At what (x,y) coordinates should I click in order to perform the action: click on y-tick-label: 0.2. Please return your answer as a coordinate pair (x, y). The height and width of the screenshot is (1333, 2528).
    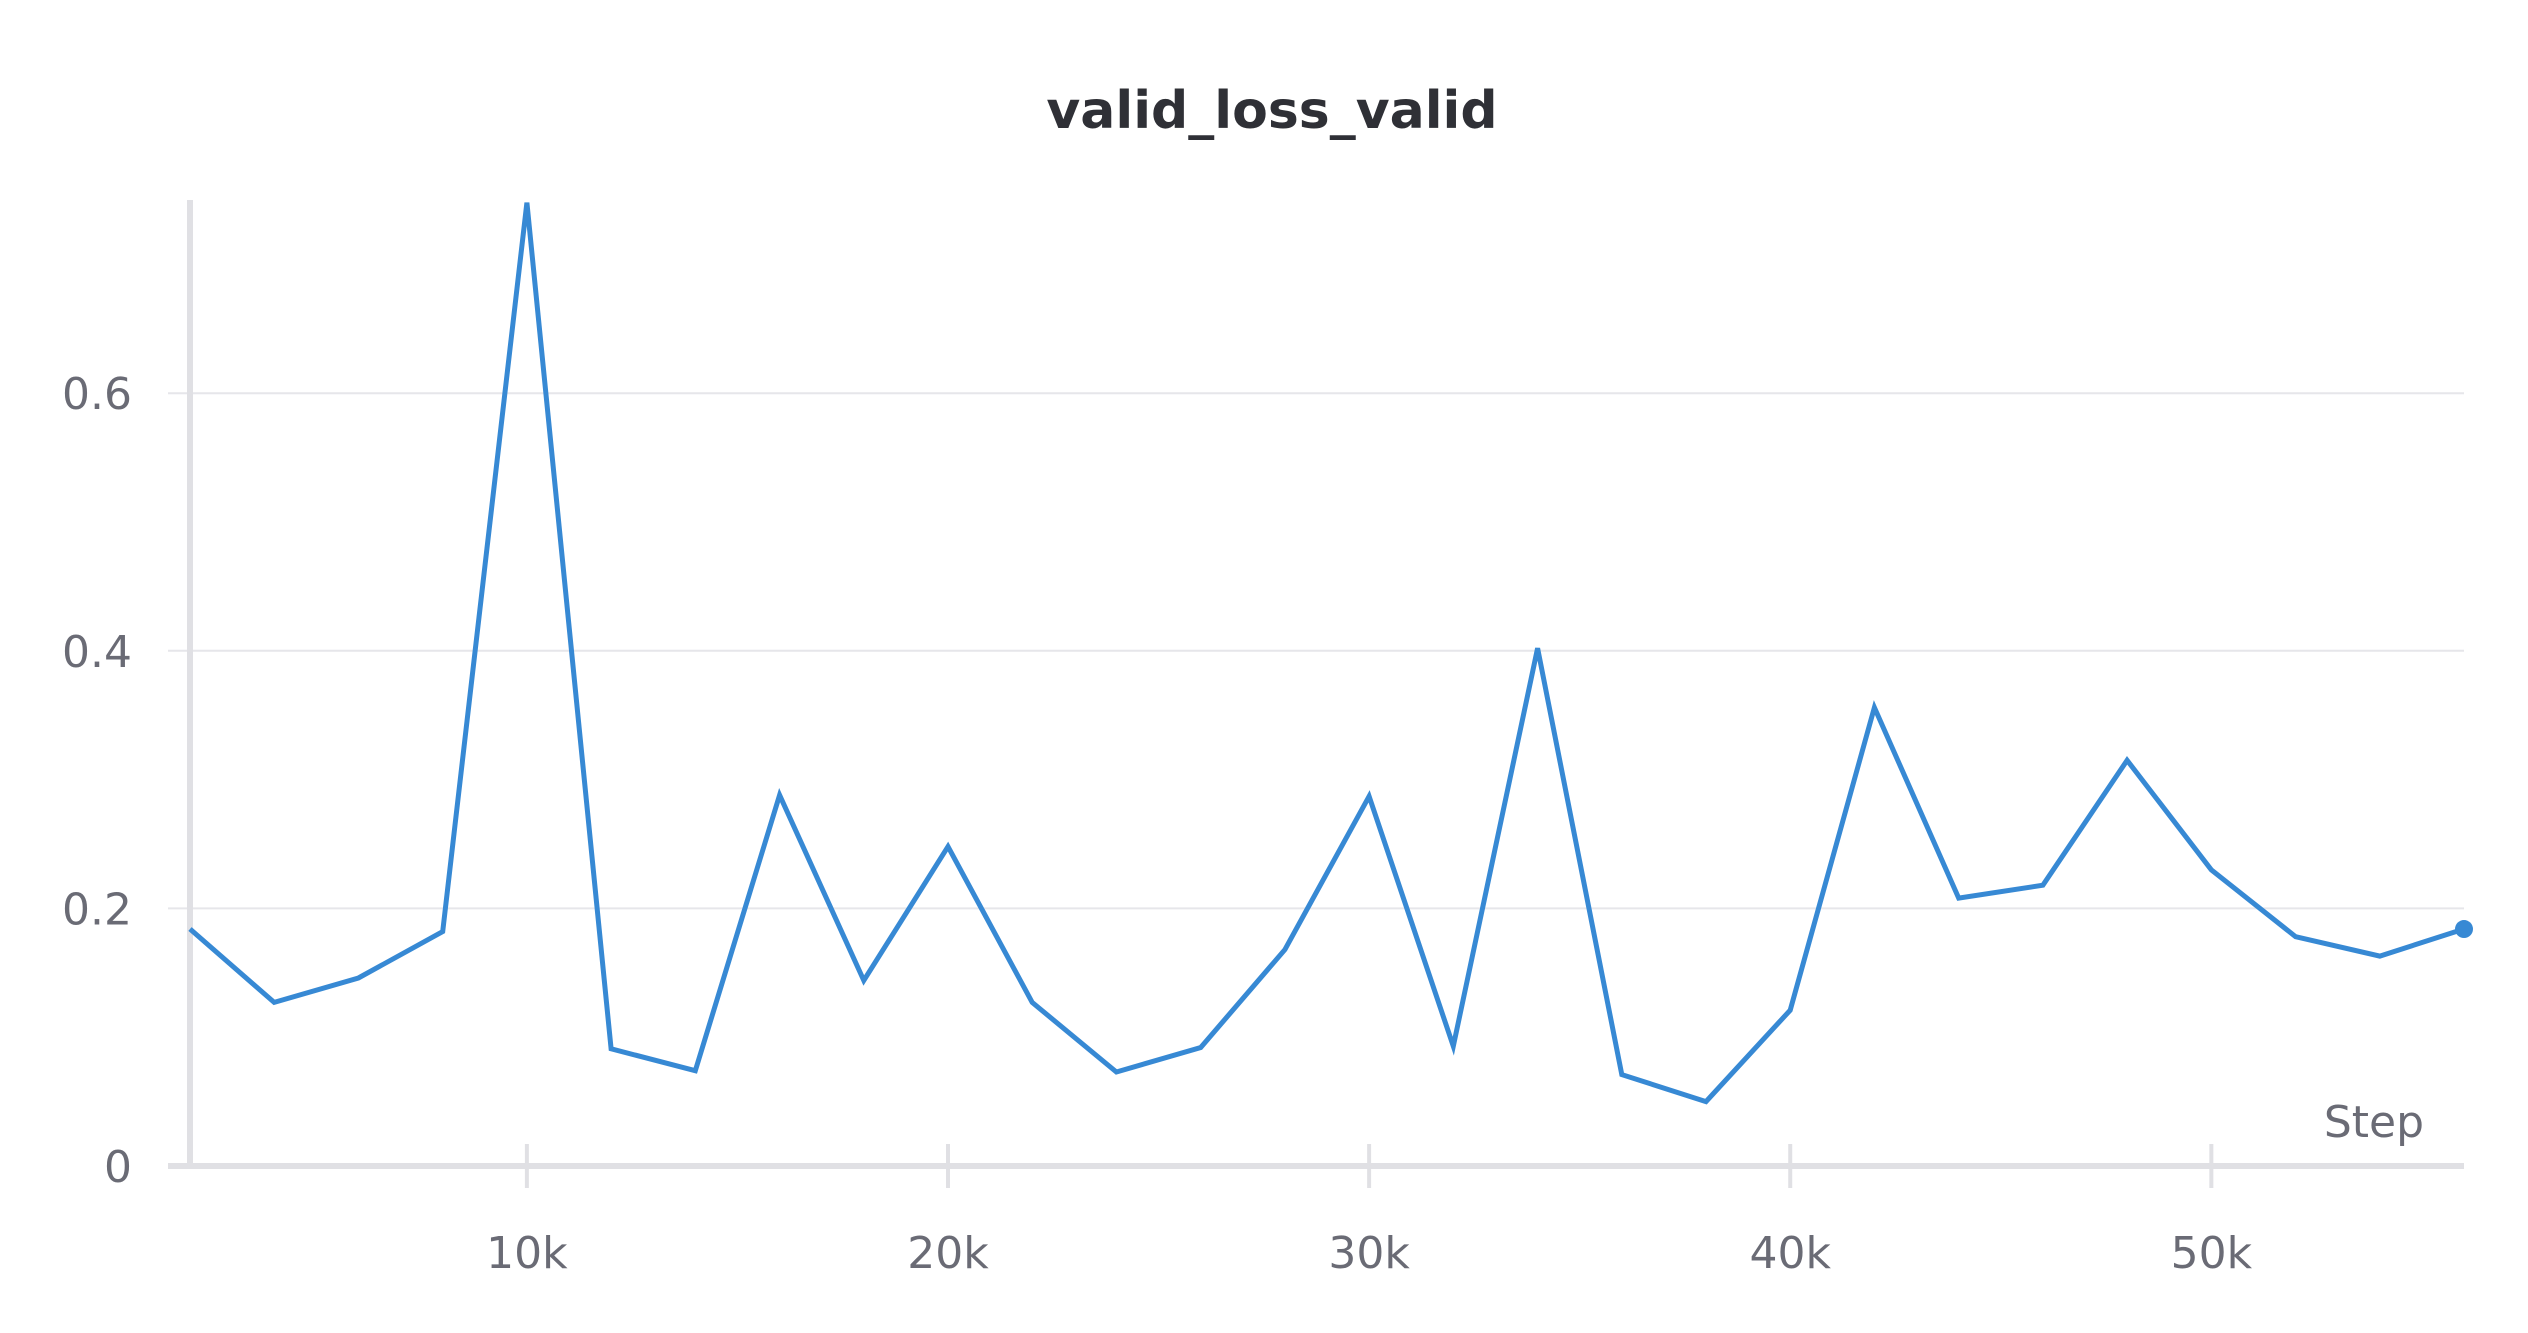
    Looking at the image, I should click on (97, 909).